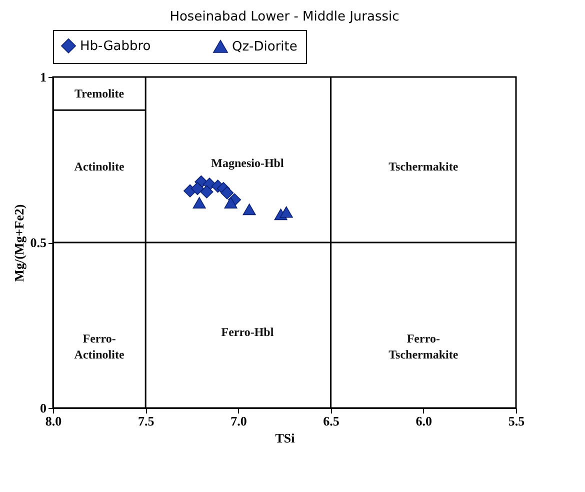 The width and height of the screenshot is (585, 492). What do you see at coordinates (247, 163) in the screenshot?
I see `annotation: Magnesio-Hbl` at bounding box center [247, 163].